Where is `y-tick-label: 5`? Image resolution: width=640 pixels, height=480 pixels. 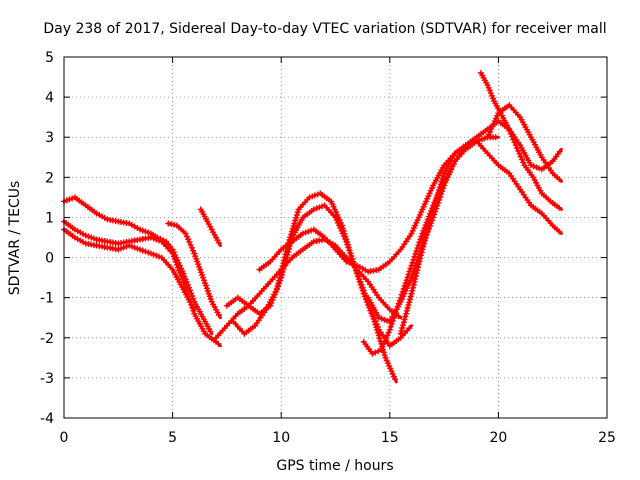
y-tick-label: 5 is located at coordinates (49, 58).